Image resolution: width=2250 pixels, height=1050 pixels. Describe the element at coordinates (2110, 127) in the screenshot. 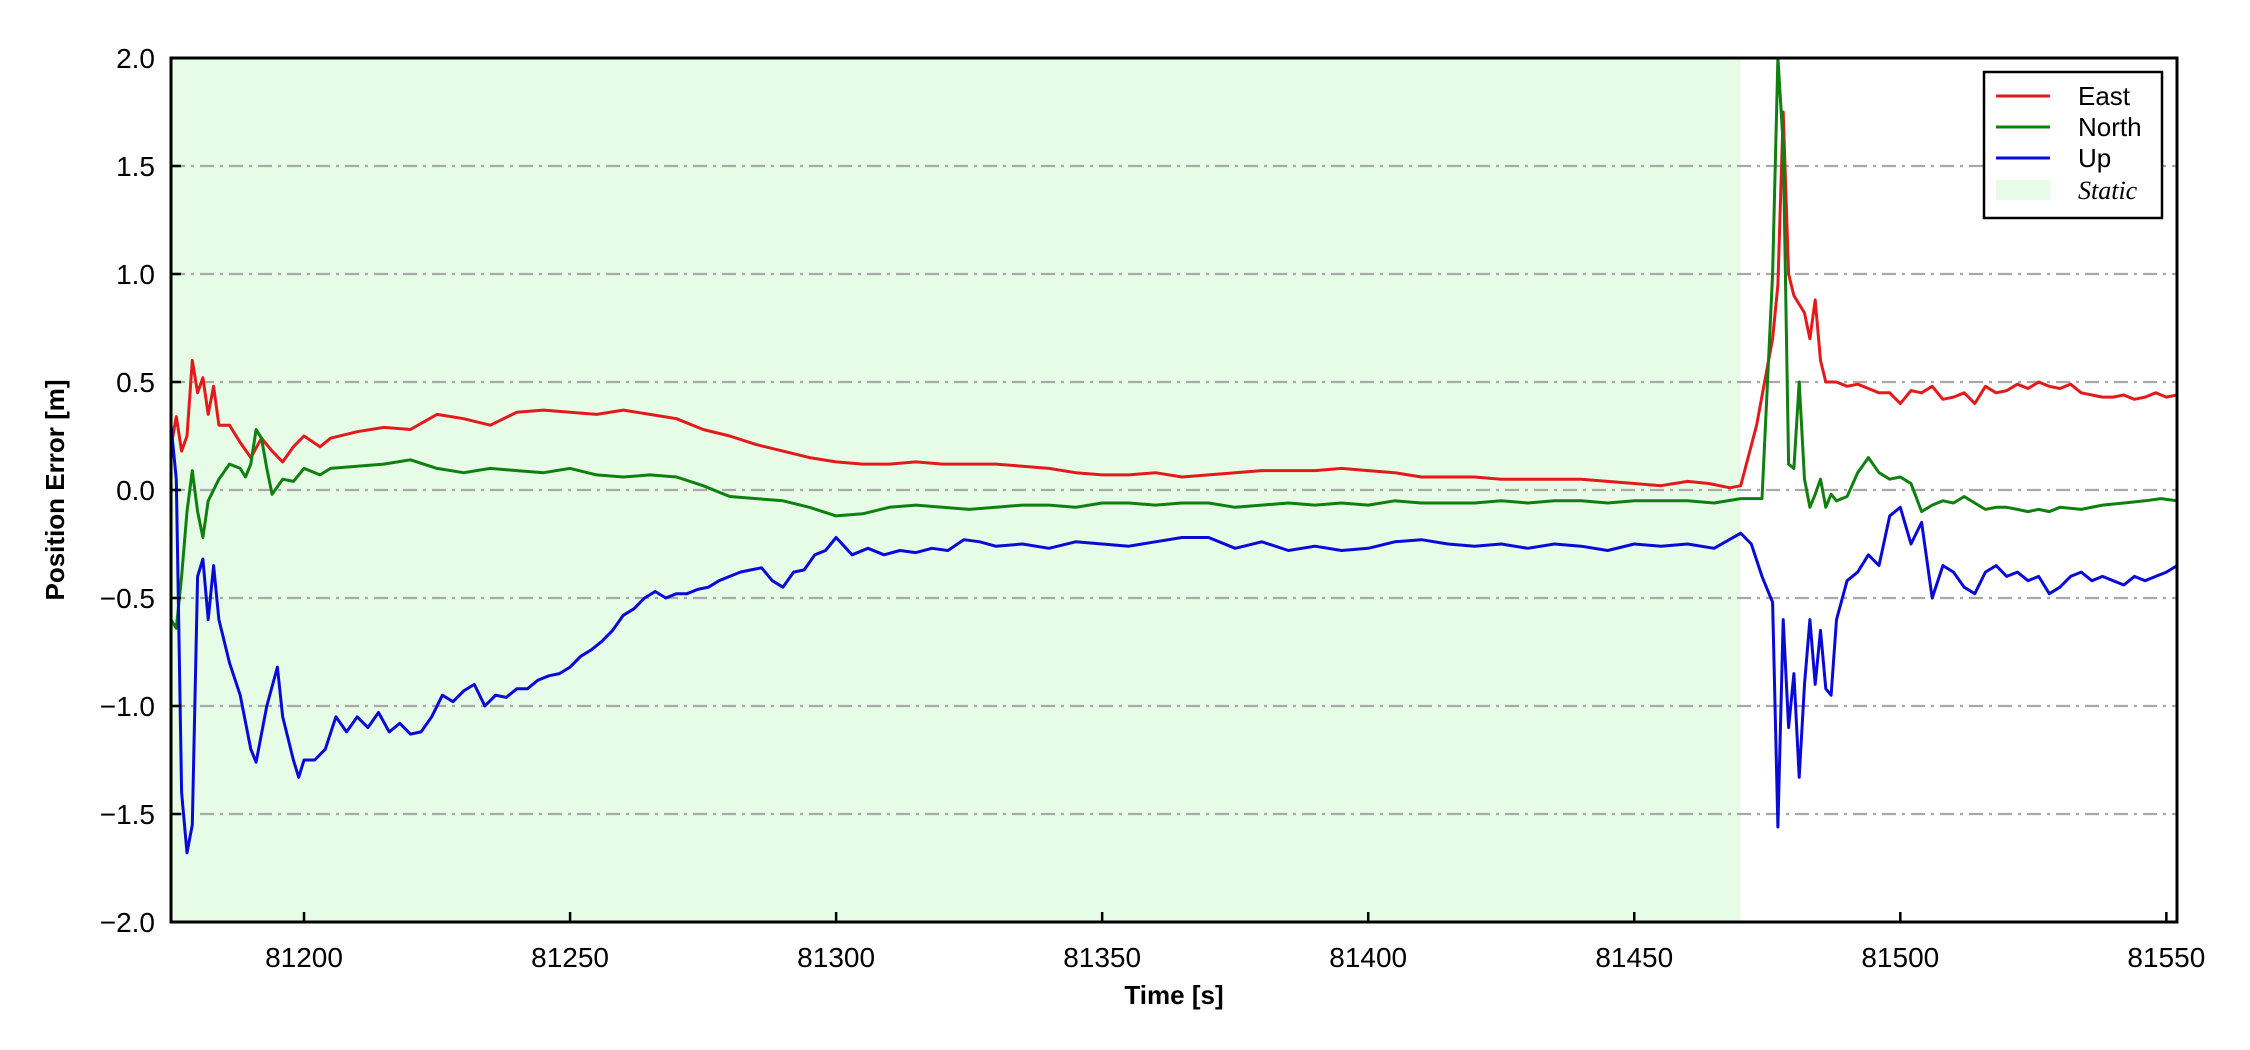

I see `legend-label-north: North` at that location.